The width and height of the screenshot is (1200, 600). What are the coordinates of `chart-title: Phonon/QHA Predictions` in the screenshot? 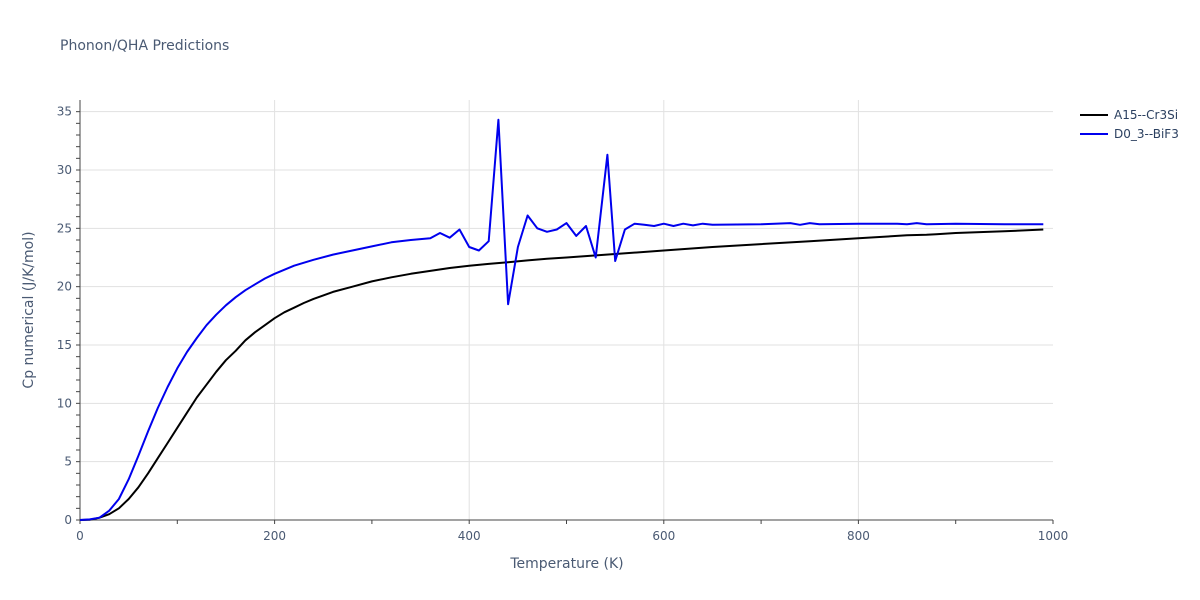 It's located at (144, 46).